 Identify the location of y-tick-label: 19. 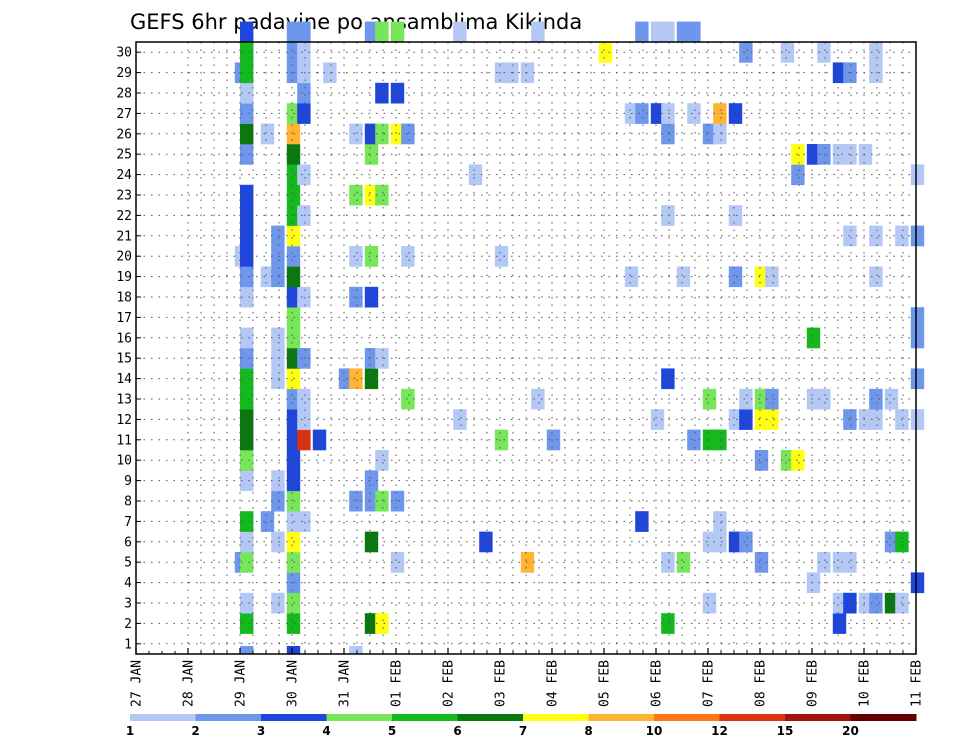
(124, 277).